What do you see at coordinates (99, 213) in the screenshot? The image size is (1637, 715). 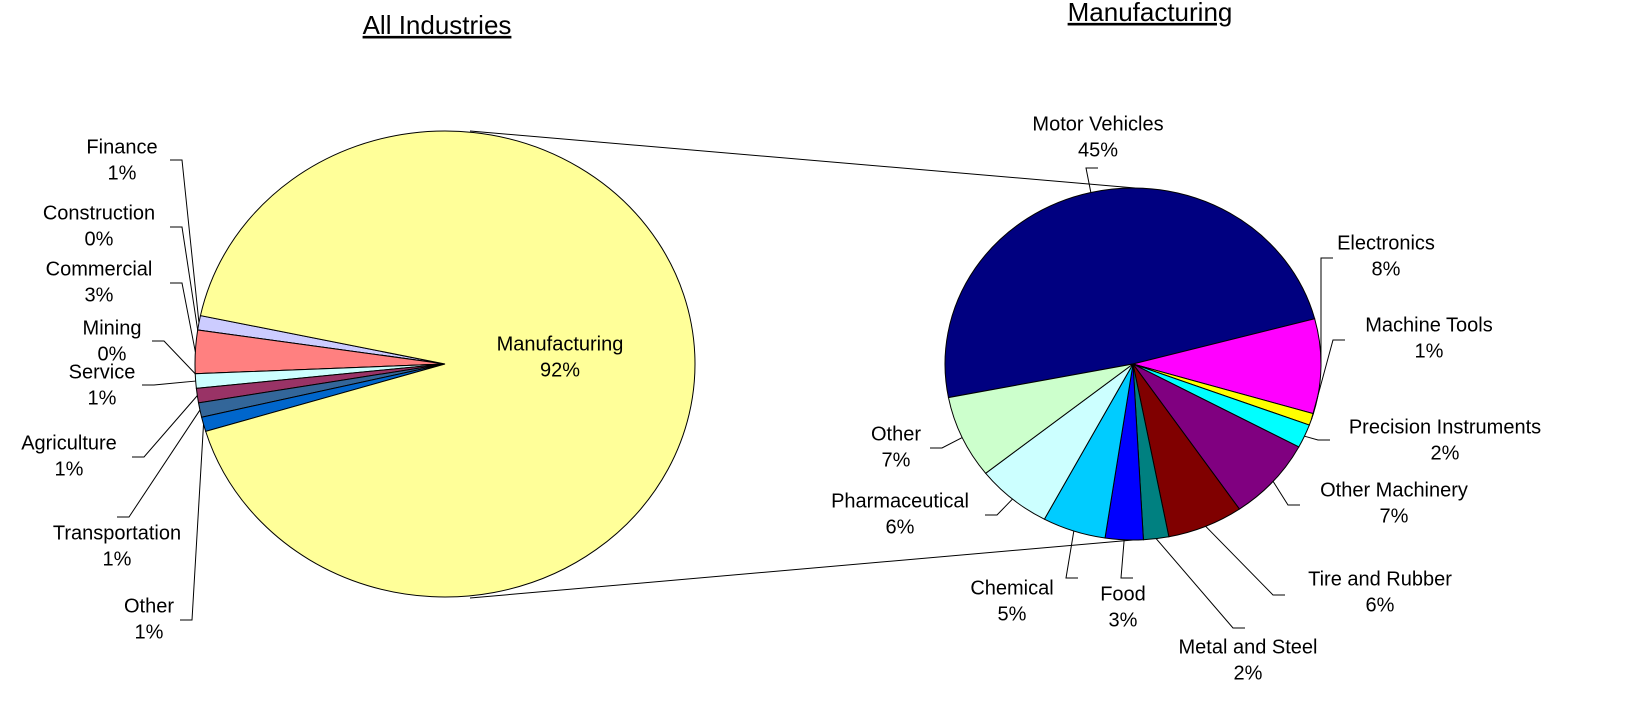 I see `slice-label: Construction` at bounding box center [99, 213].